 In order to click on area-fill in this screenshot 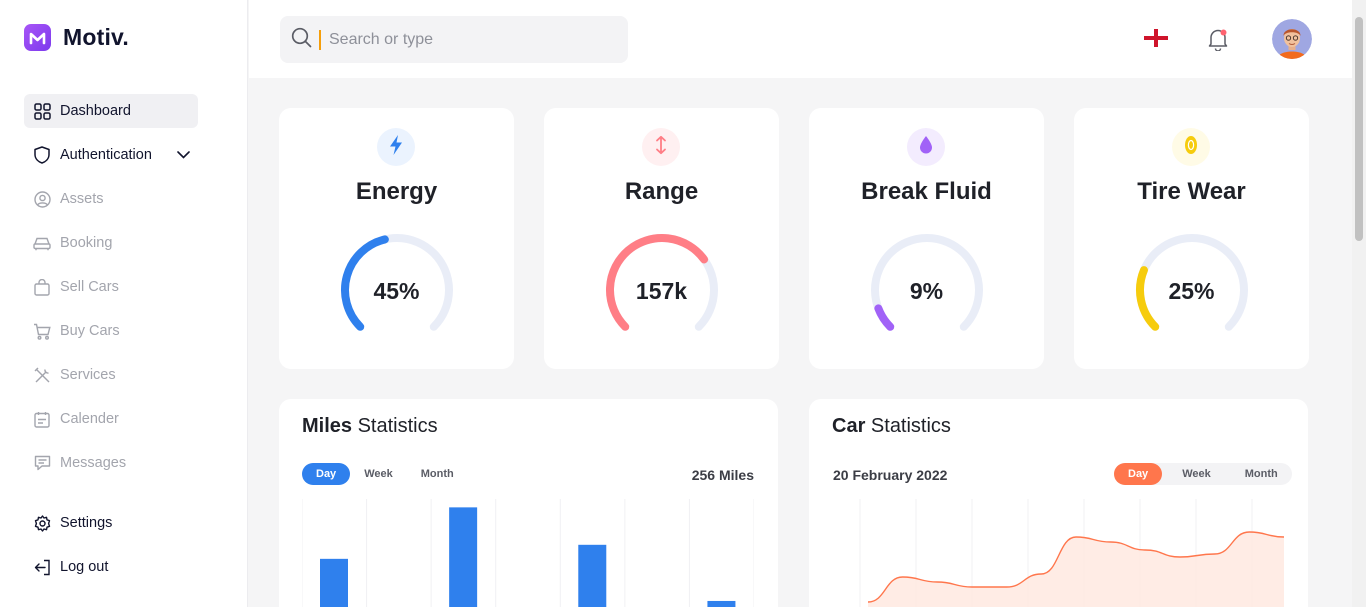, I will do `click(1076, 569)`.